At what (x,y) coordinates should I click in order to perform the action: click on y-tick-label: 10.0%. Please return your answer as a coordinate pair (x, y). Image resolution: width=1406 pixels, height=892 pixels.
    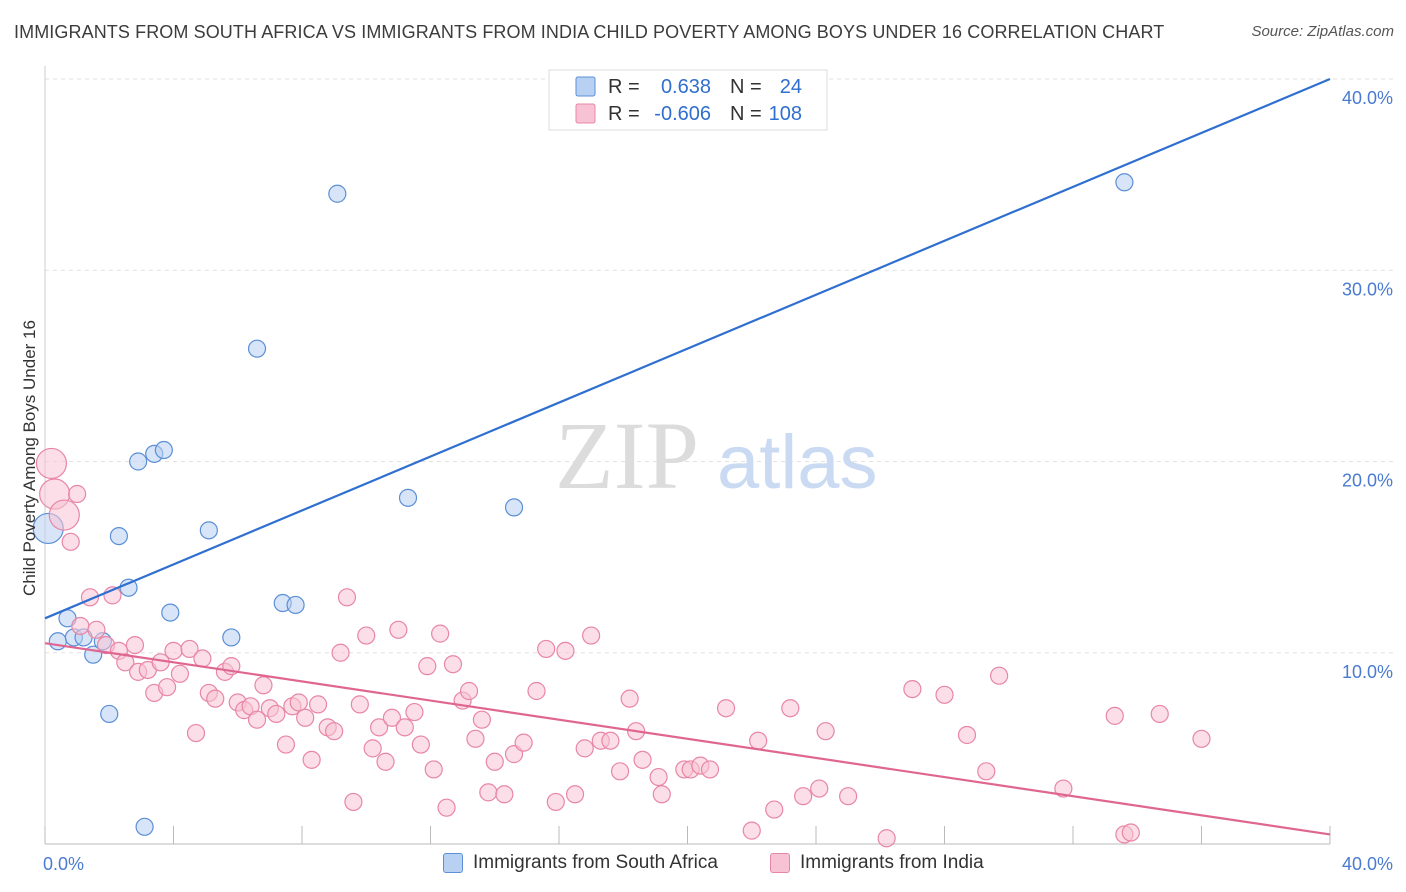
    Looking at the image, I should click on (1367, 672).